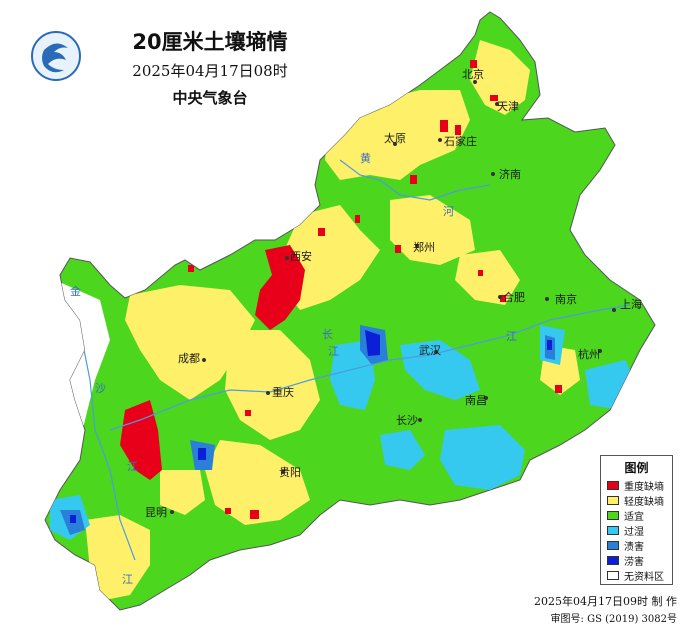 This screenshot has height=633, width=691. I want to click on city-label: 南京, so click(566, 299).